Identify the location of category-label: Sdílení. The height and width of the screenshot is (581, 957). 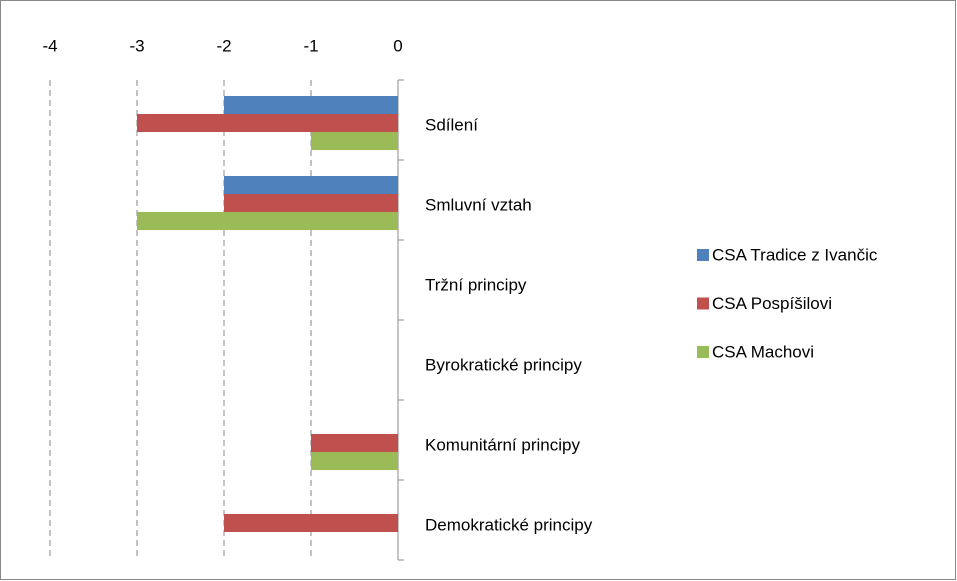
(451, 124).